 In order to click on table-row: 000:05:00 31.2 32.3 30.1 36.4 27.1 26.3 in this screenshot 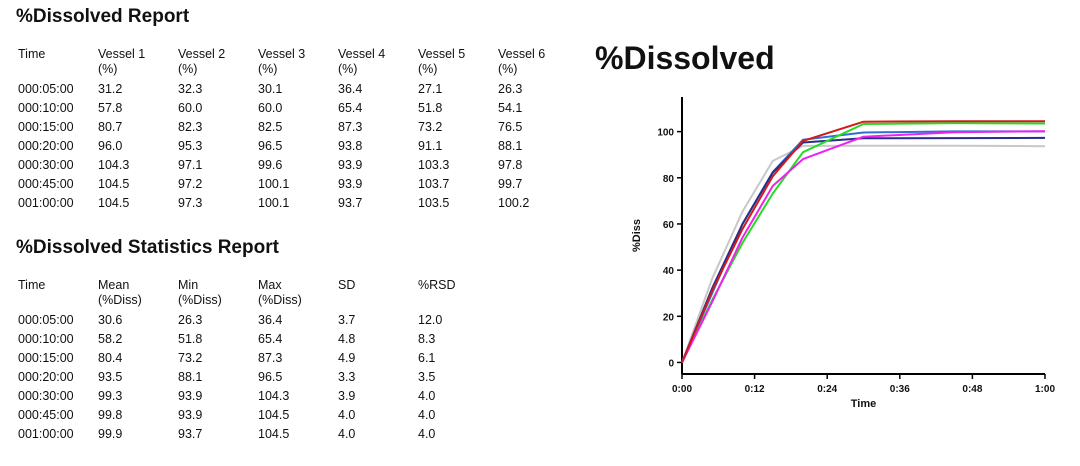, I will do `click(298, 89)`.